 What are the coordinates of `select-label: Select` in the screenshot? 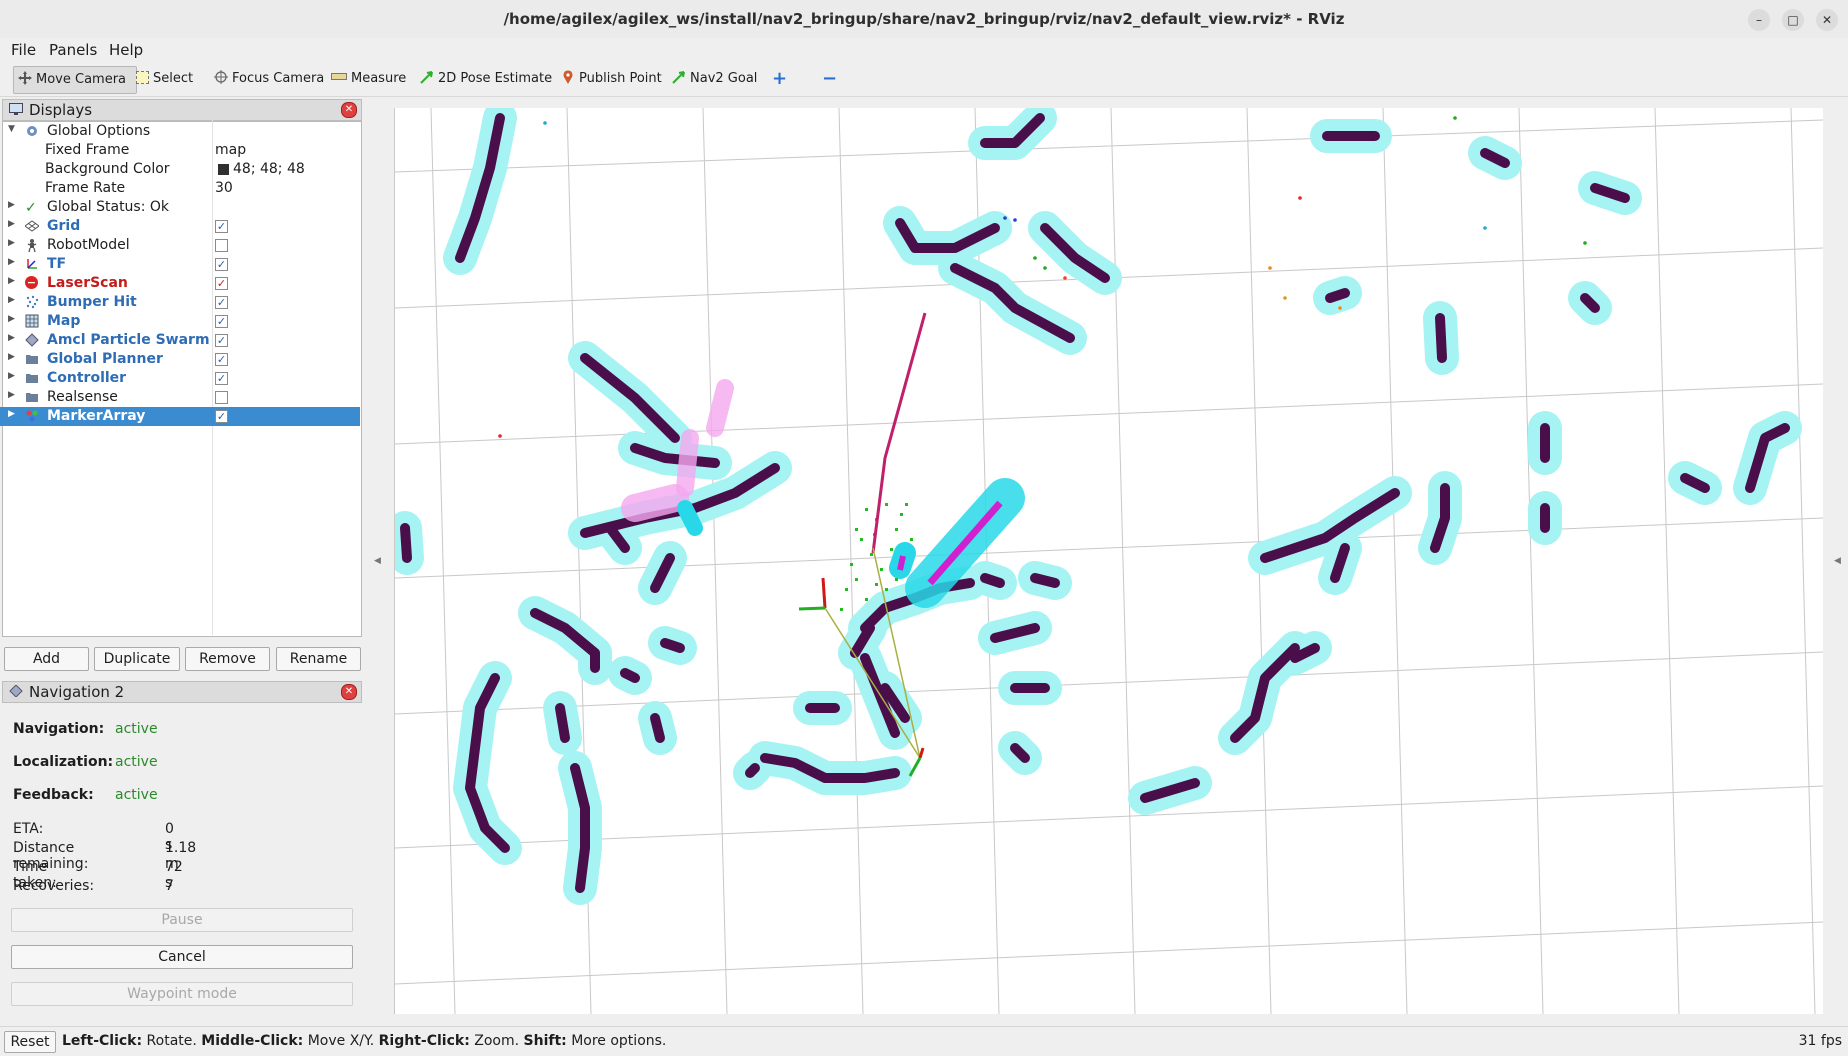 It's located at (173, 78).